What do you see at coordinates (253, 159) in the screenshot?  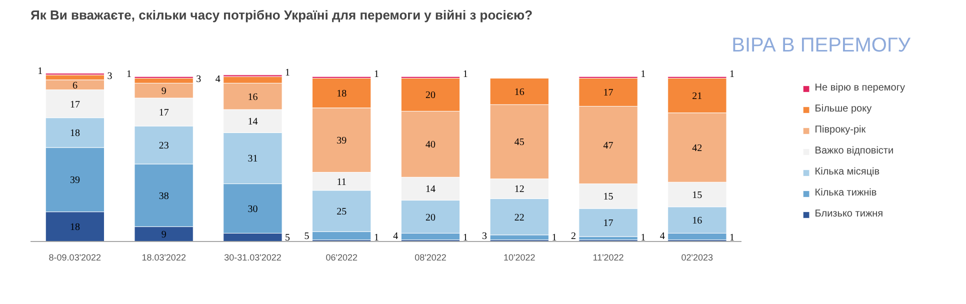 I see `data-label: 31` at bounding box center [253, 159].